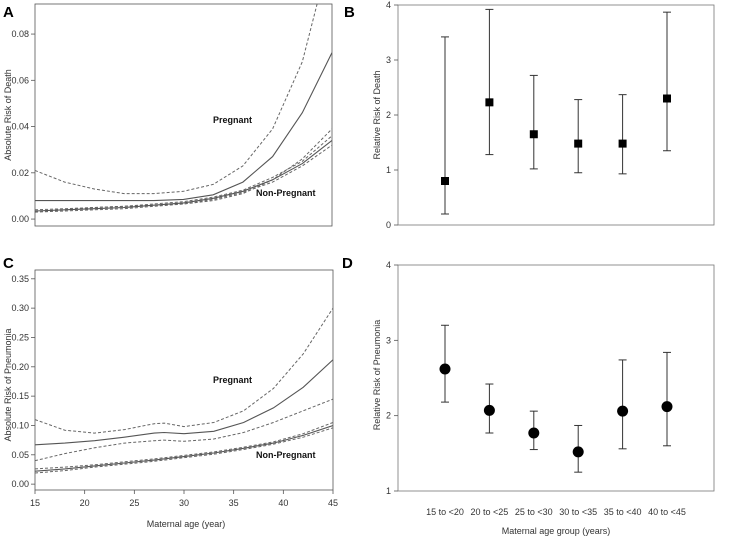 This screenshot has width=731, height=541. I want to click on panel-label-a: A, so click(8, 12).